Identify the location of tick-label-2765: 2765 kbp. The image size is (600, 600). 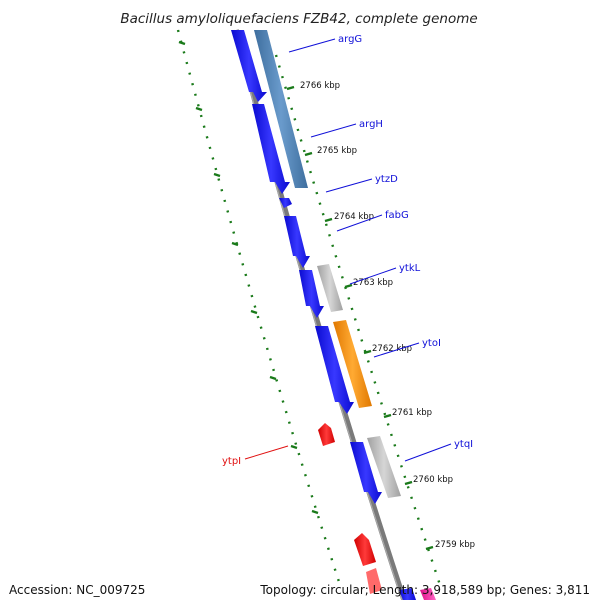
(337, 151).